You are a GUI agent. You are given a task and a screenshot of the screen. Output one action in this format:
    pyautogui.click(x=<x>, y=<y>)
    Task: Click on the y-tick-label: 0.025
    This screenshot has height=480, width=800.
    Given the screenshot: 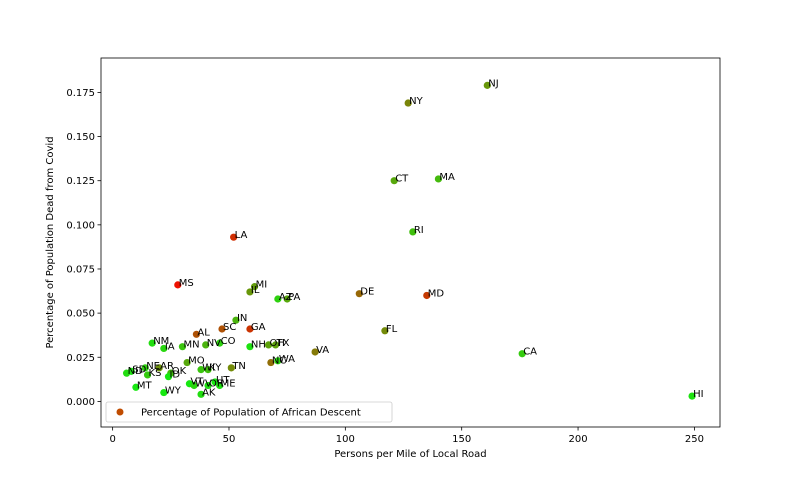 What is the action you would take?
    pyautogui.click(x=80, y=358)
    